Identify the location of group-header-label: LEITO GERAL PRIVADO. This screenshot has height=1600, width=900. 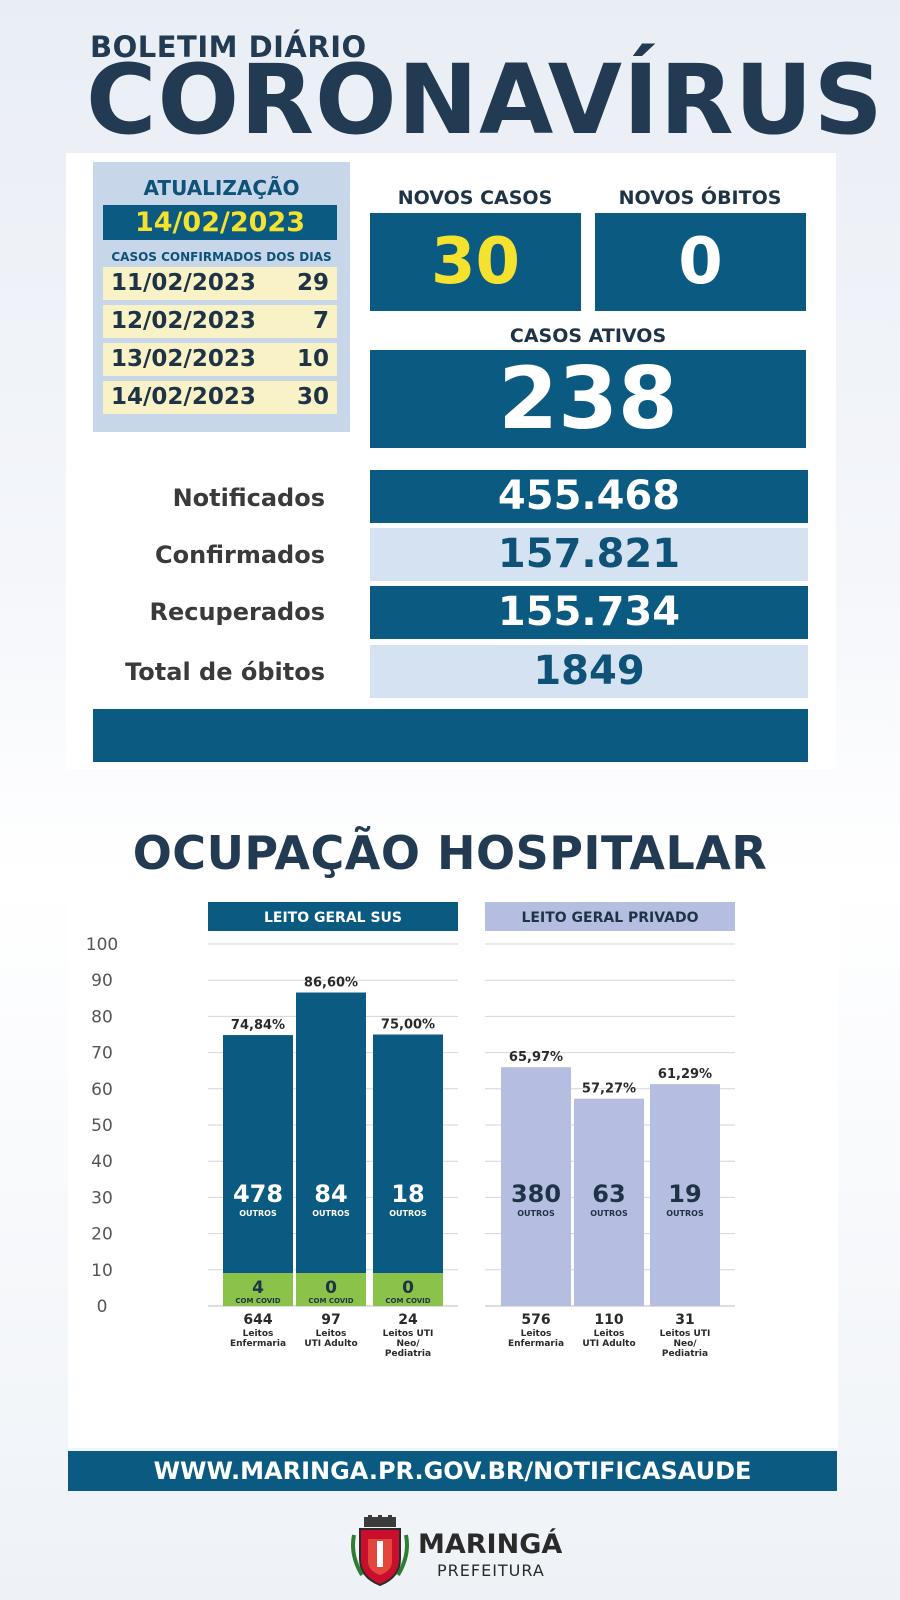
(610, 918).